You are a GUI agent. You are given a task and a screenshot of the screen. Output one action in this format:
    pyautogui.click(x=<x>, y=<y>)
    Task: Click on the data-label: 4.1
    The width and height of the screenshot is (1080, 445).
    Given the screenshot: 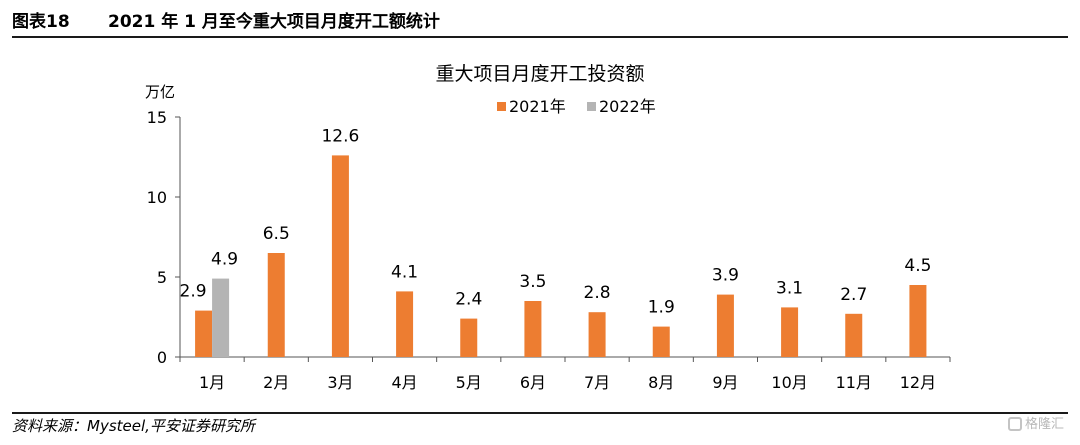 What is the action you would take?
    pyautogui.click(x=404, y=272)
    